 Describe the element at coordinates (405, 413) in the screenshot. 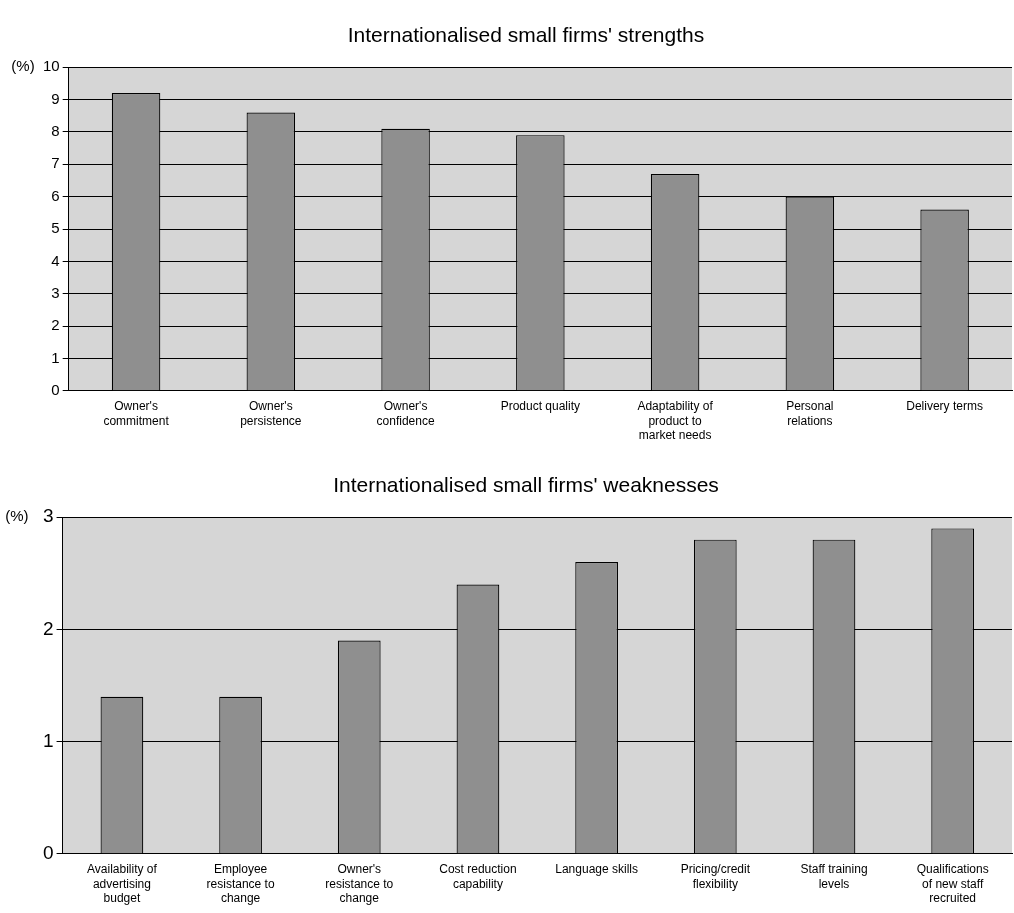

I see `x-tick-label: Owner's confidence` at that location.